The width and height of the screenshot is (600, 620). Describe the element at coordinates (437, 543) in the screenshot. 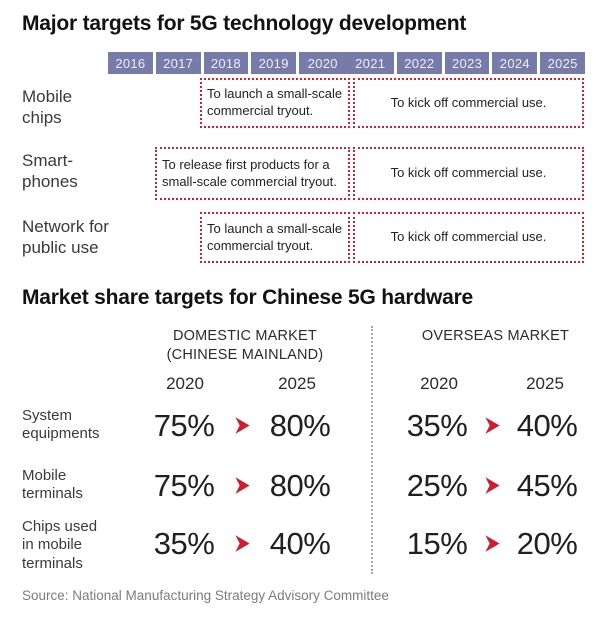

I see `value-2020: 15%` at that location.